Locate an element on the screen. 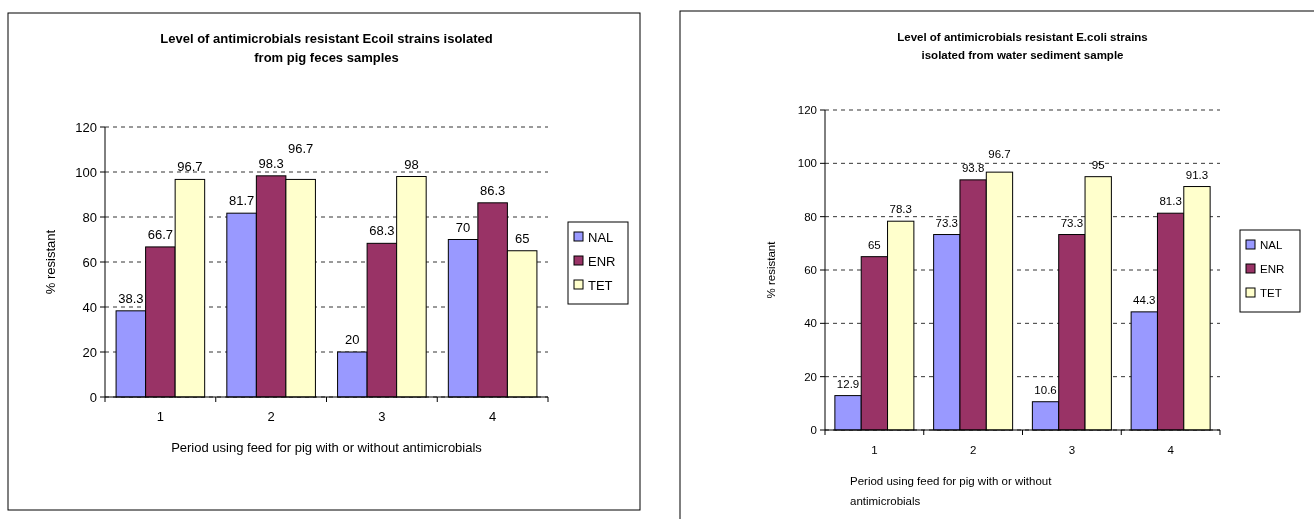  data-label: 12.9 is located at coordinates (848, 383).